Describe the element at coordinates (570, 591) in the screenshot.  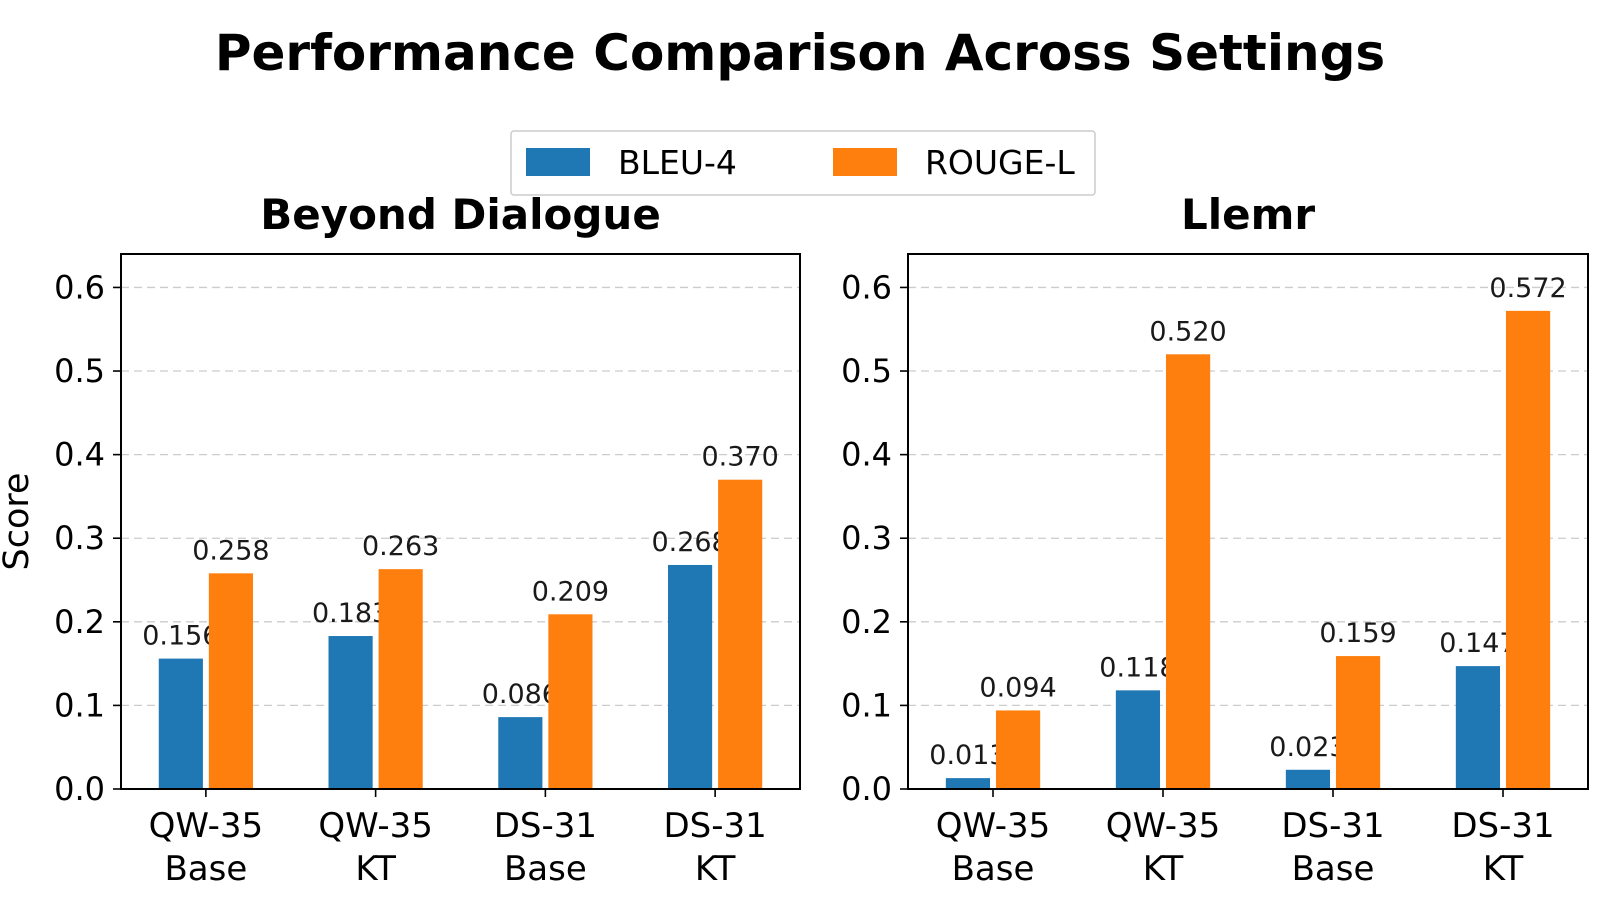
I see `bar-value-label: 0.209` at that location.